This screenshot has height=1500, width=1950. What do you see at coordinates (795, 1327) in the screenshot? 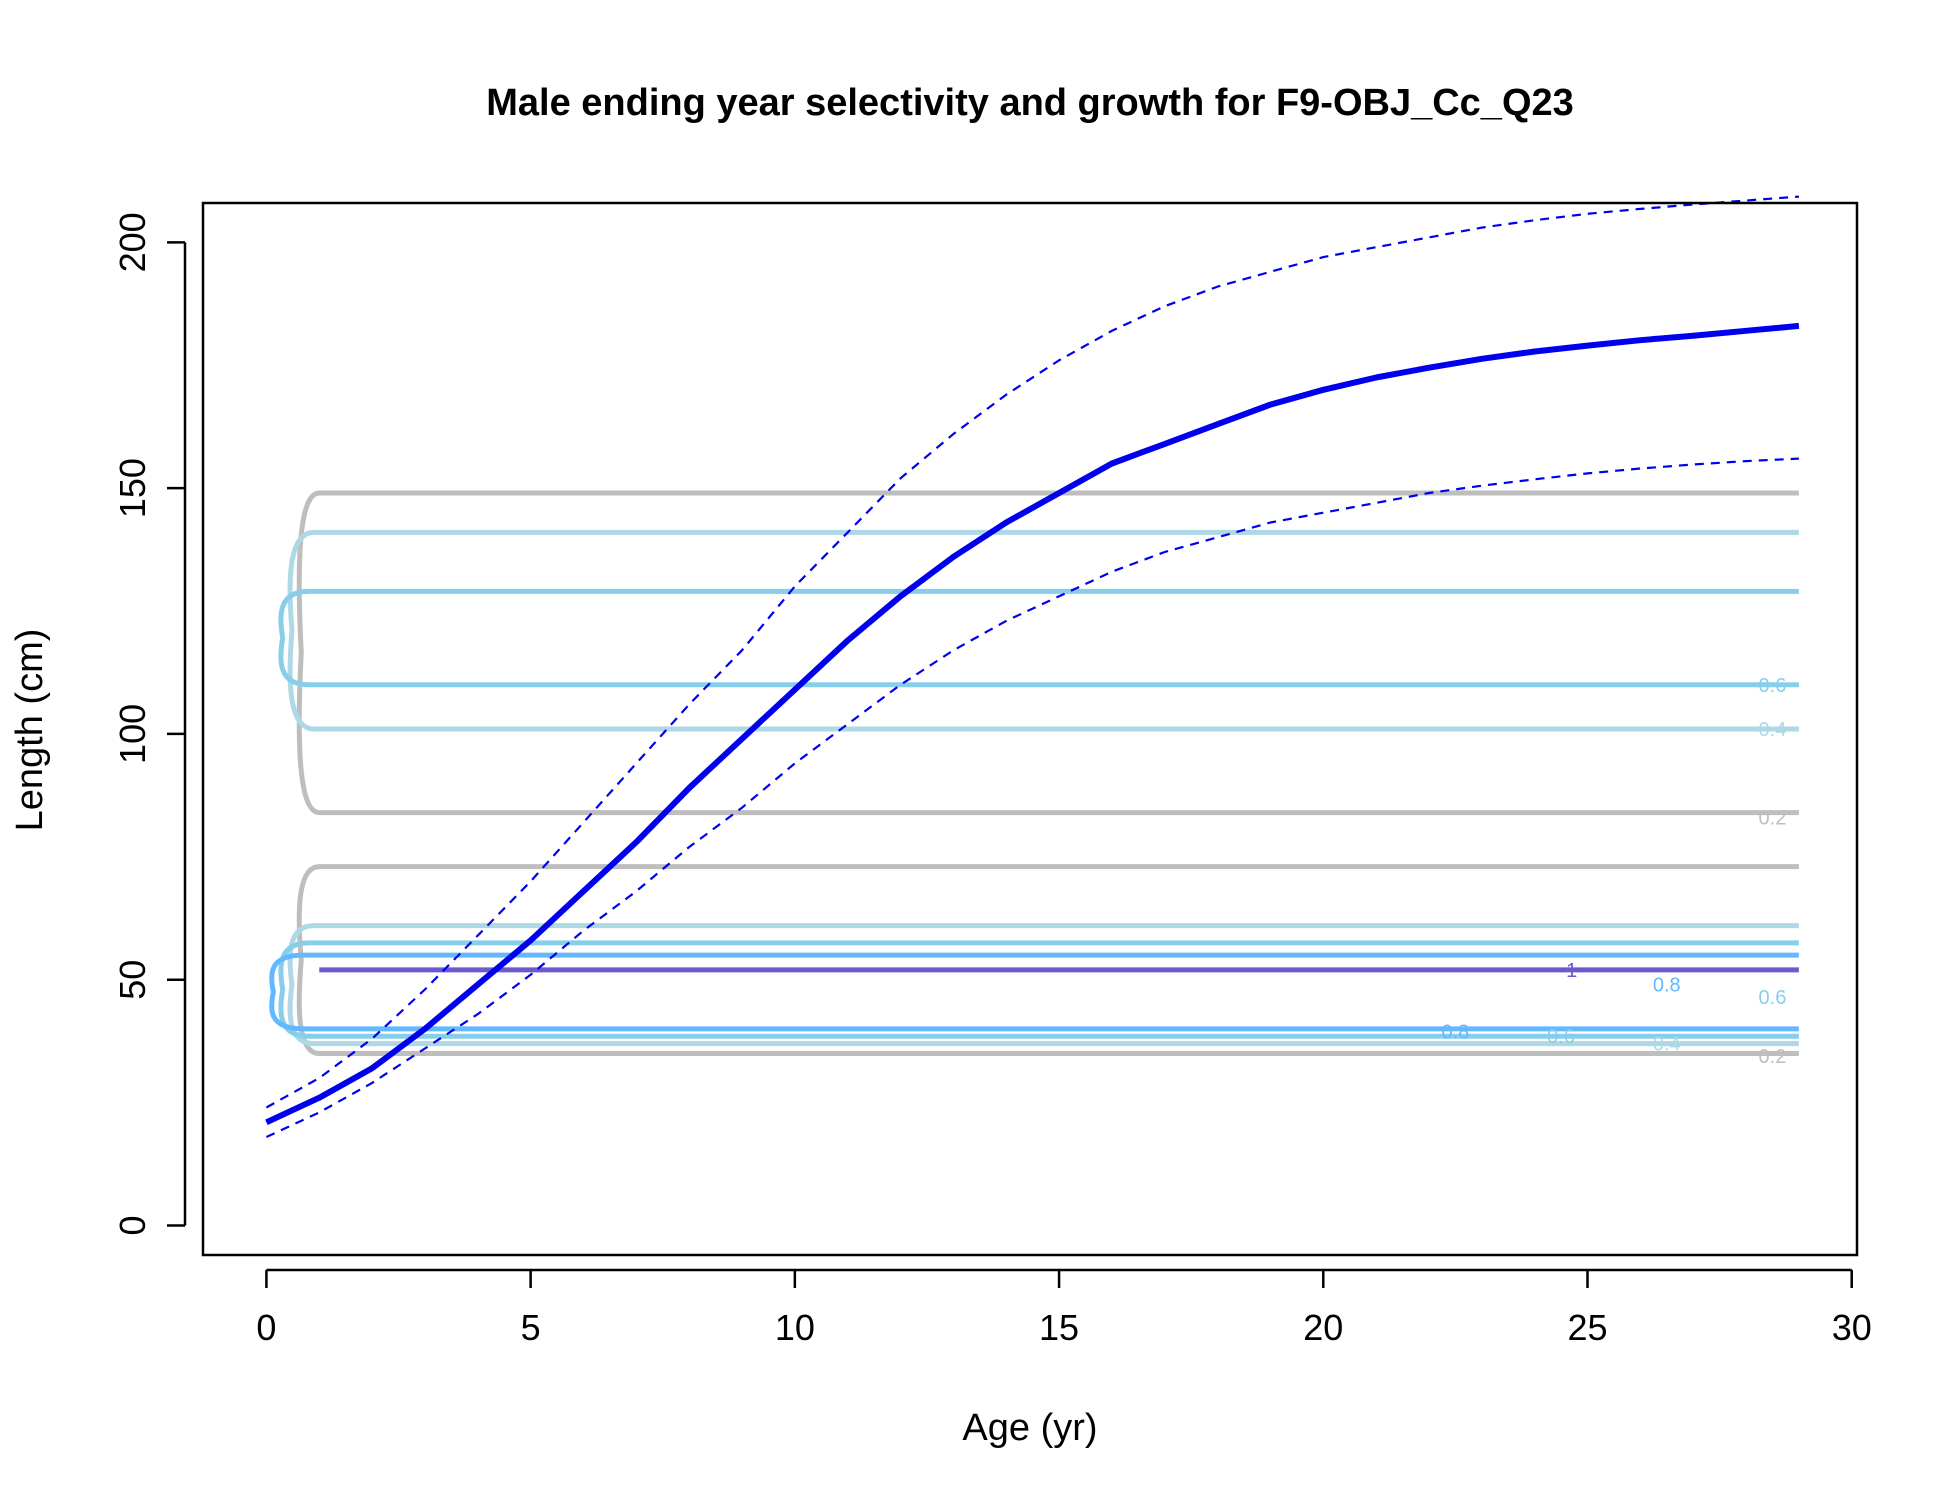
I see `x-tick-label-10: 10` at bounding box center [795, 1327].